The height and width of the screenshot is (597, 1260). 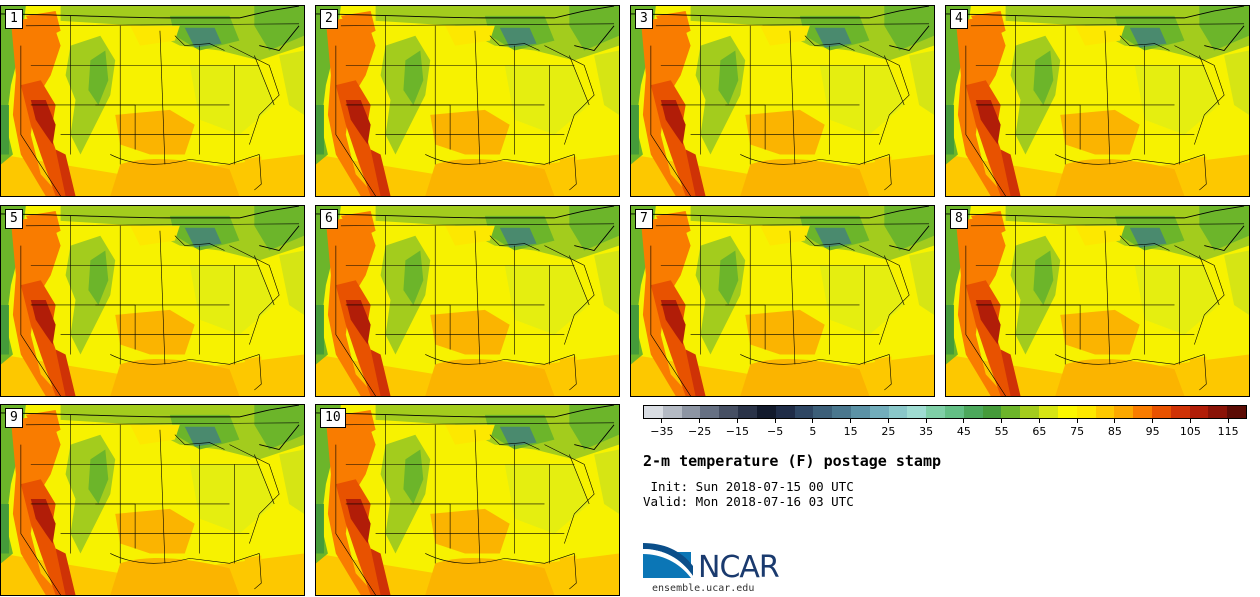 I want to click on ncar-logo-icon, so click(x=668, y=560).